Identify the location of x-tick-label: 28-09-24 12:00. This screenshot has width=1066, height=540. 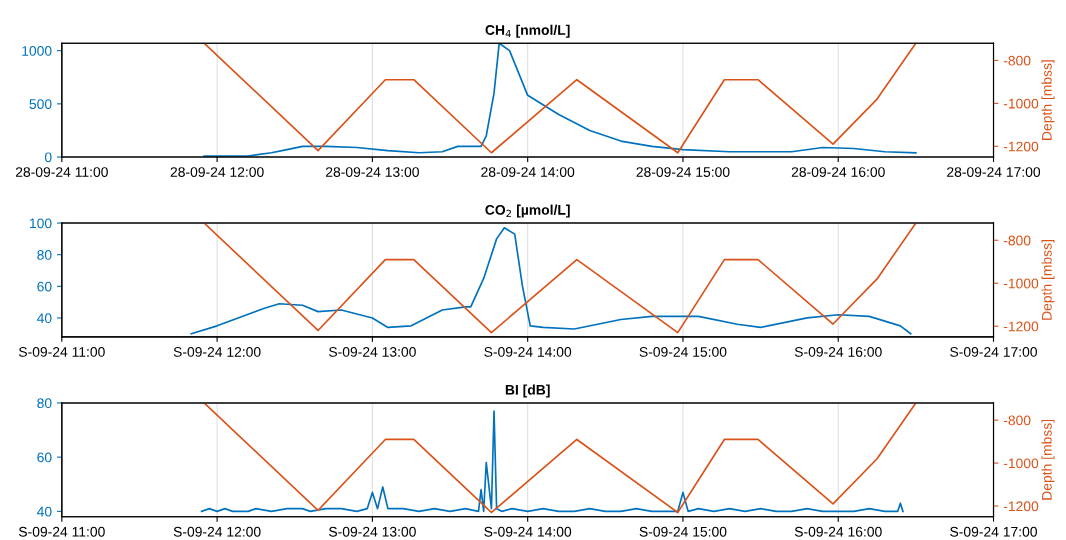
(217, 172).